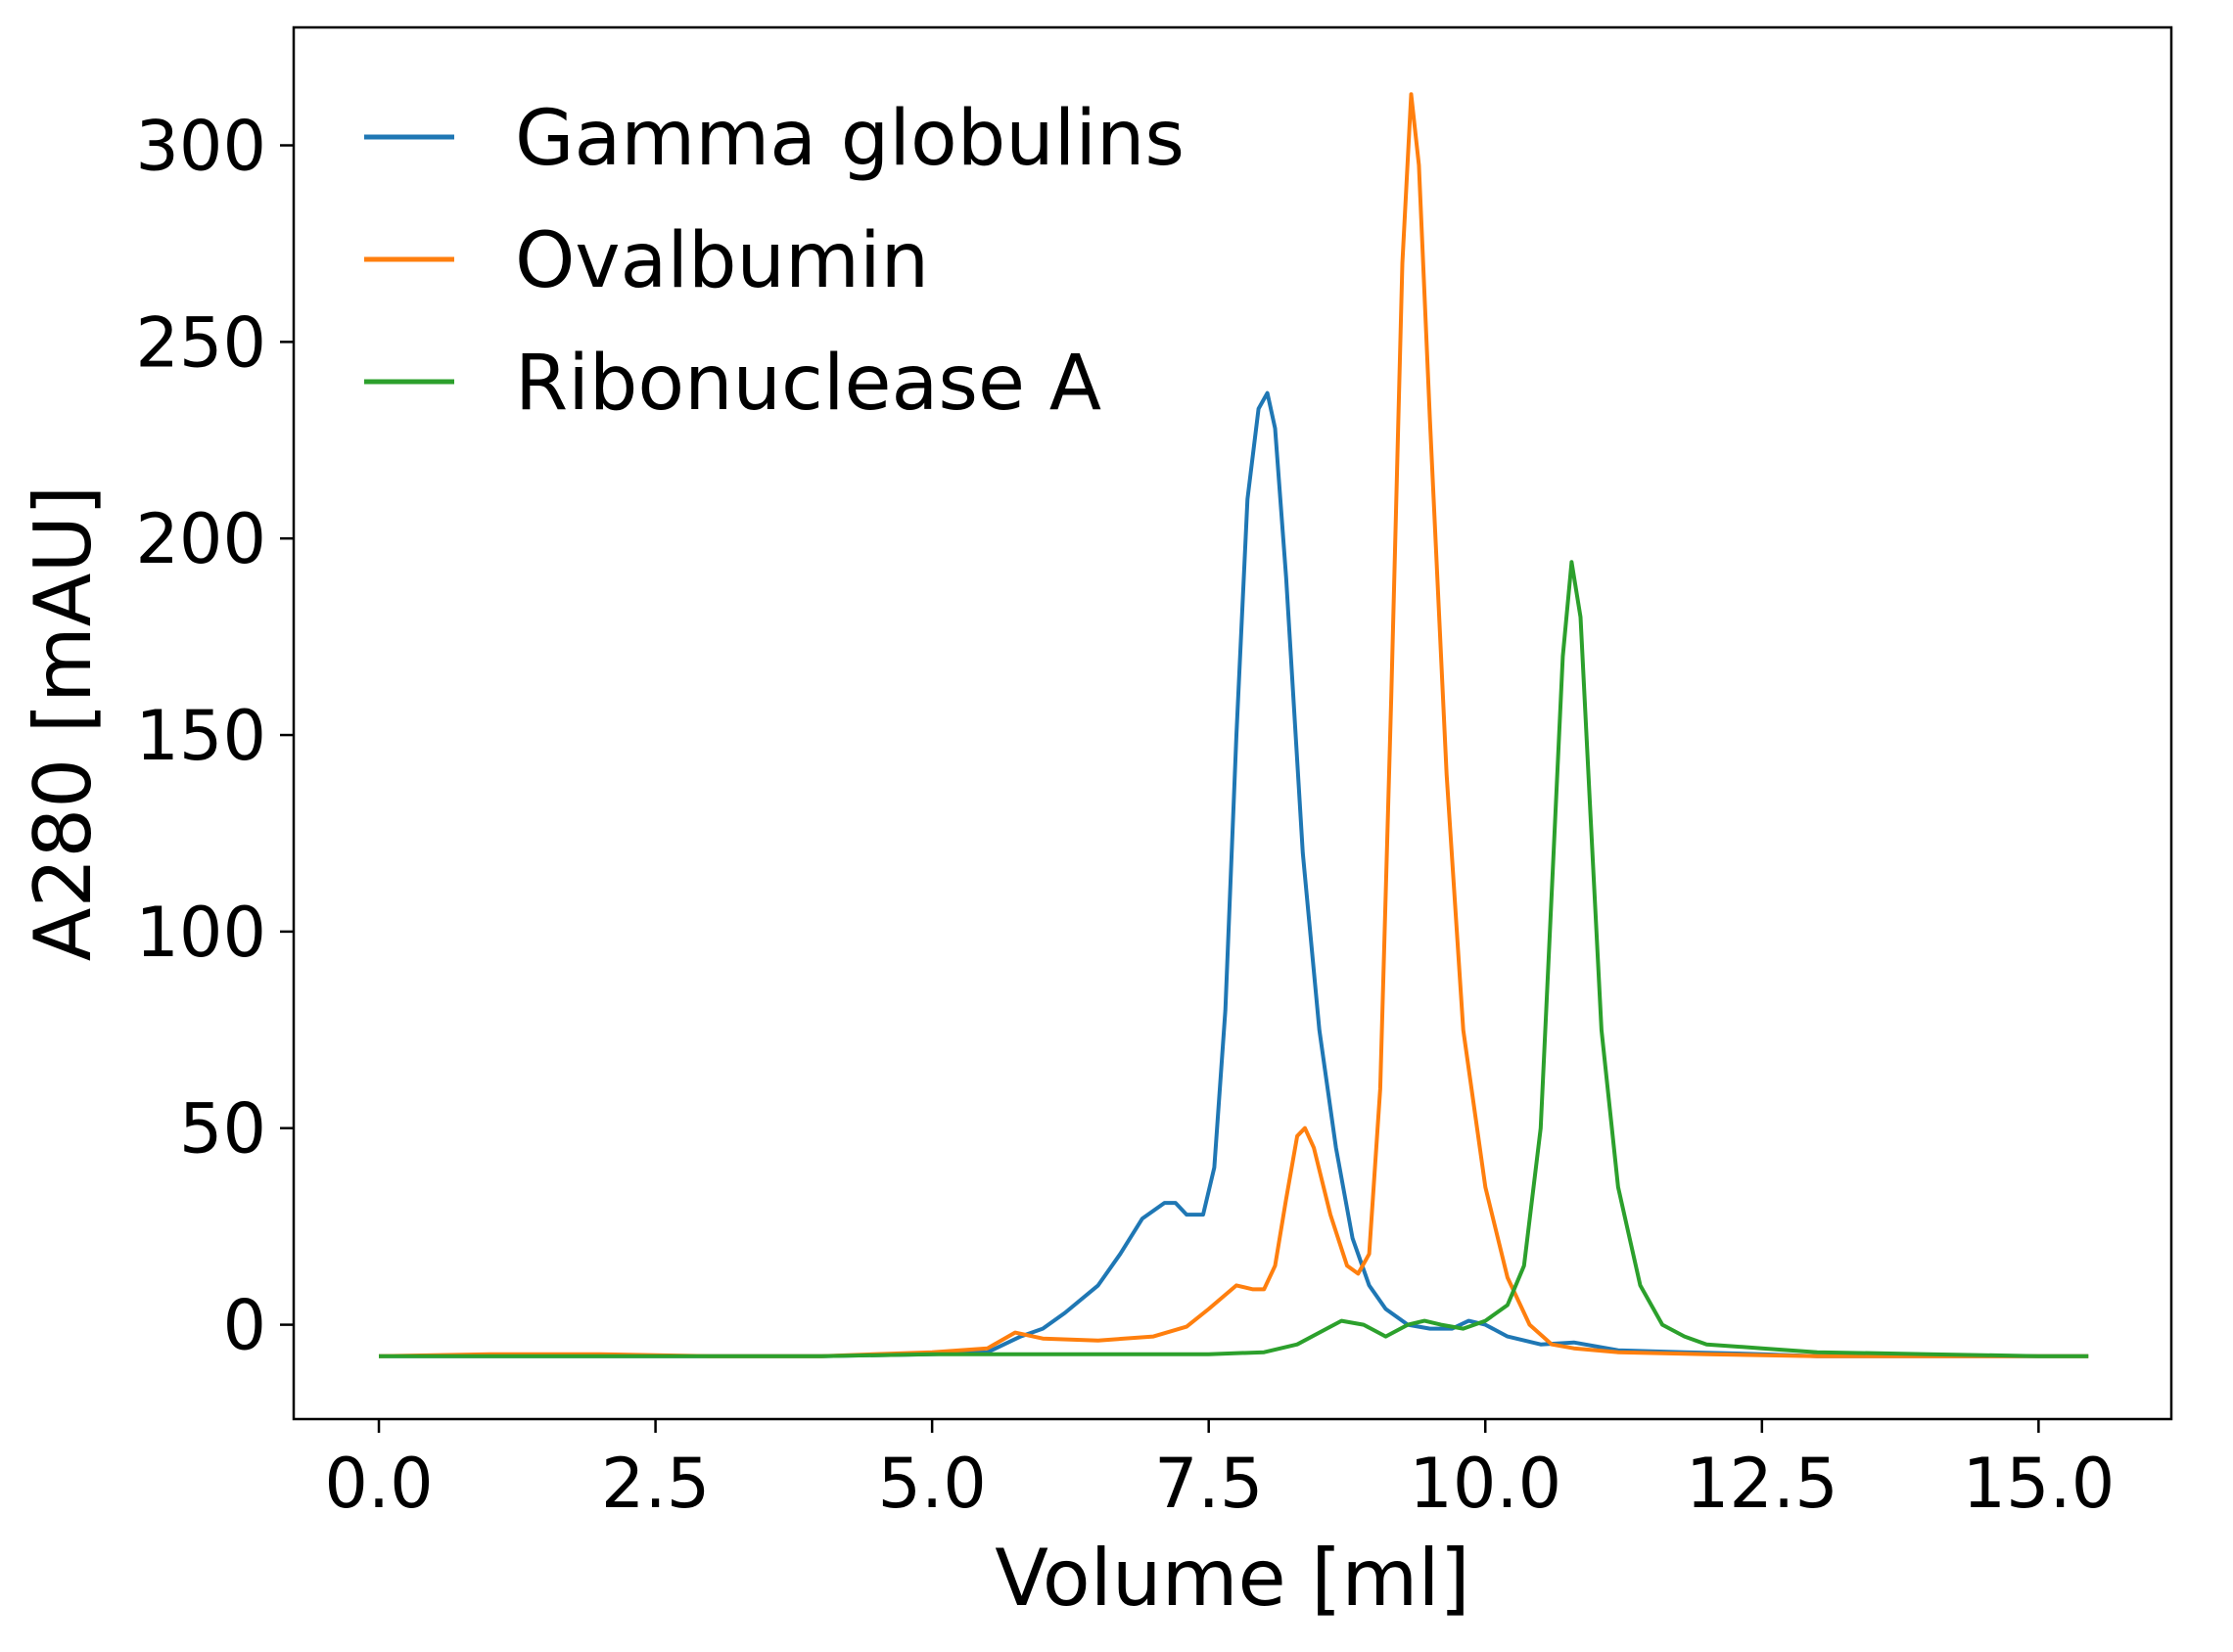 This screenshot has width=2233, height=1652. I want to click on legend-label: Ovalbumin, so click(722, 261).